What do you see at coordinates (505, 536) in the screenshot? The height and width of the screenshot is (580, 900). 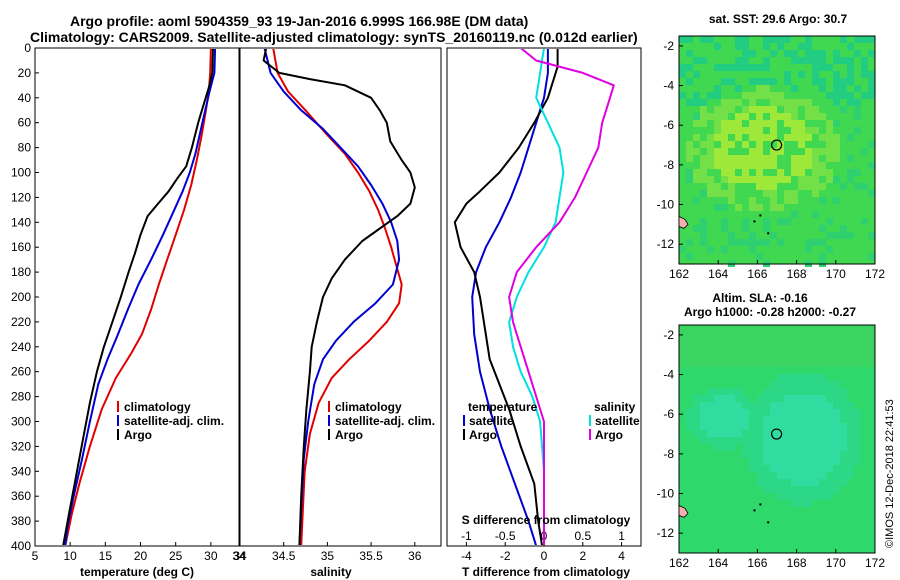 I see `s-tick-label: -0.5` at bounding box center [505, 536].